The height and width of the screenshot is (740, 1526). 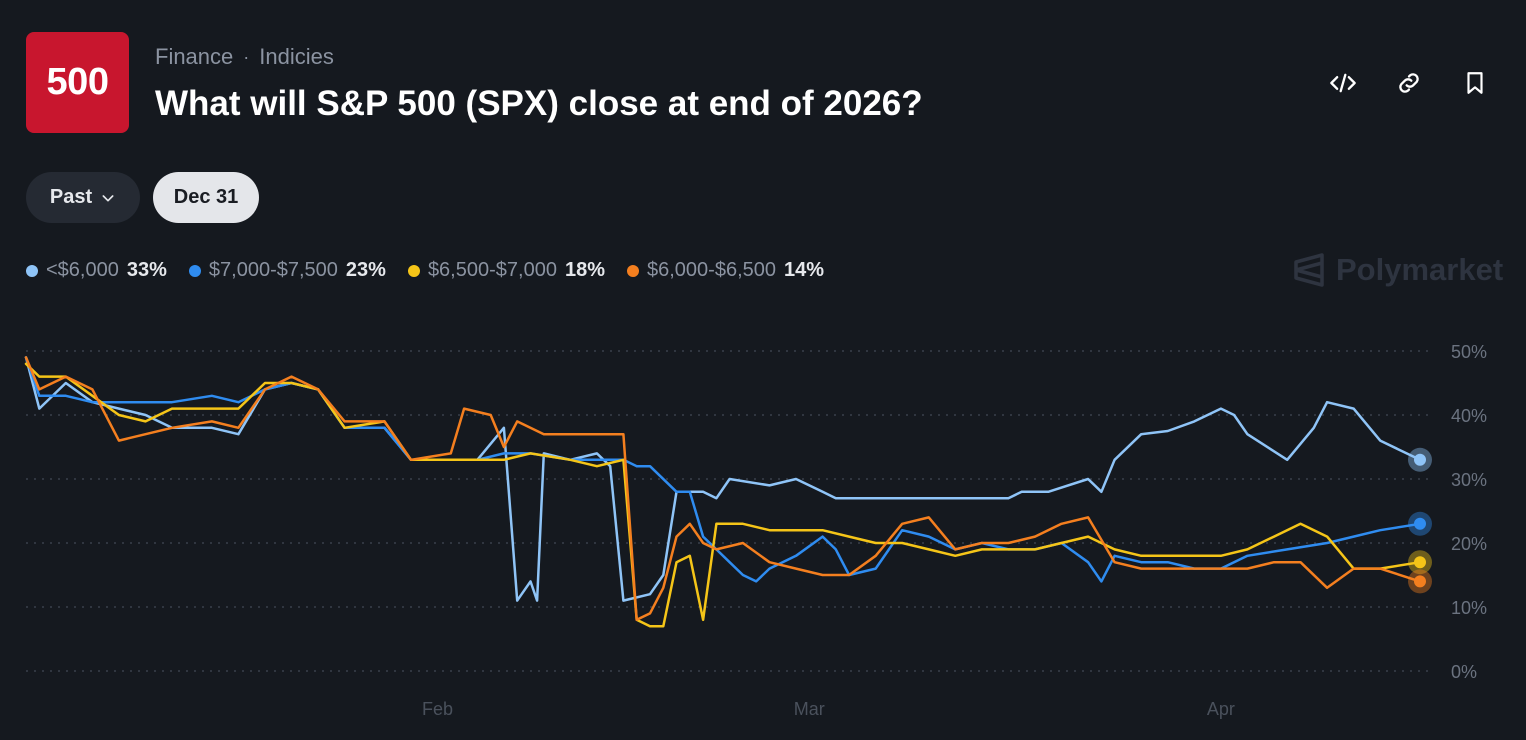 I want to click on date-filter-button: Dec 31, so click(x=206, y=197).